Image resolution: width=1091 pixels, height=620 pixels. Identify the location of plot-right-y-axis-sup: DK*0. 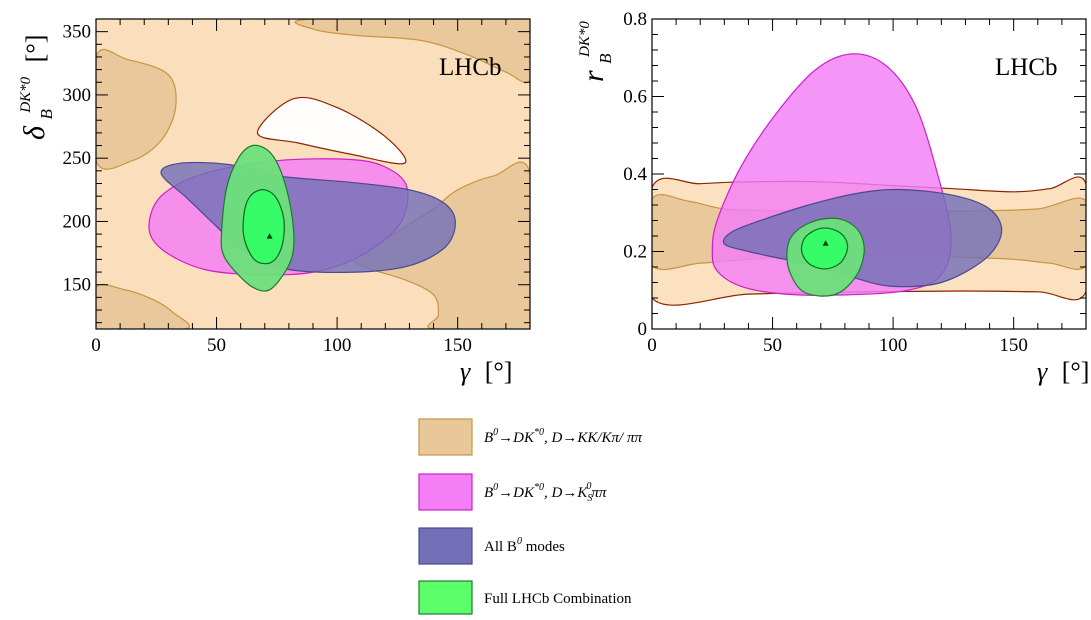
(585, 39).